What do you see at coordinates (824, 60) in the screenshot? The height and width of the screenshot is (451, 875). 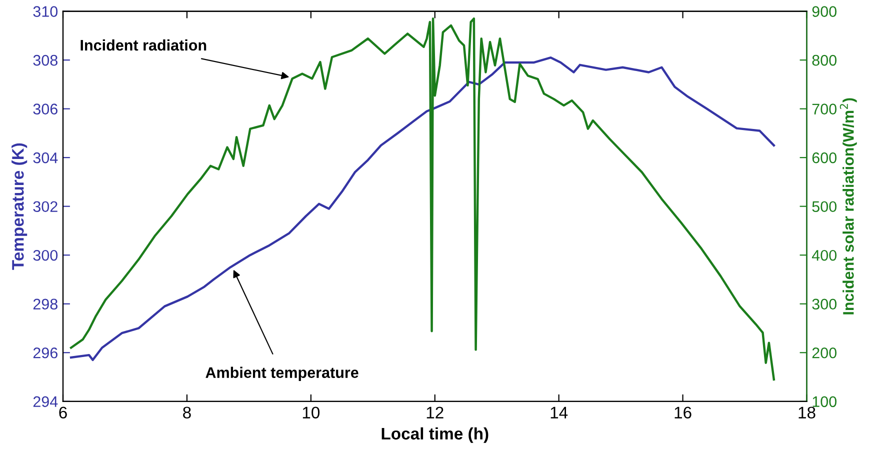 I see `y2-tick-label: 800` at bounding box center [824, 60].